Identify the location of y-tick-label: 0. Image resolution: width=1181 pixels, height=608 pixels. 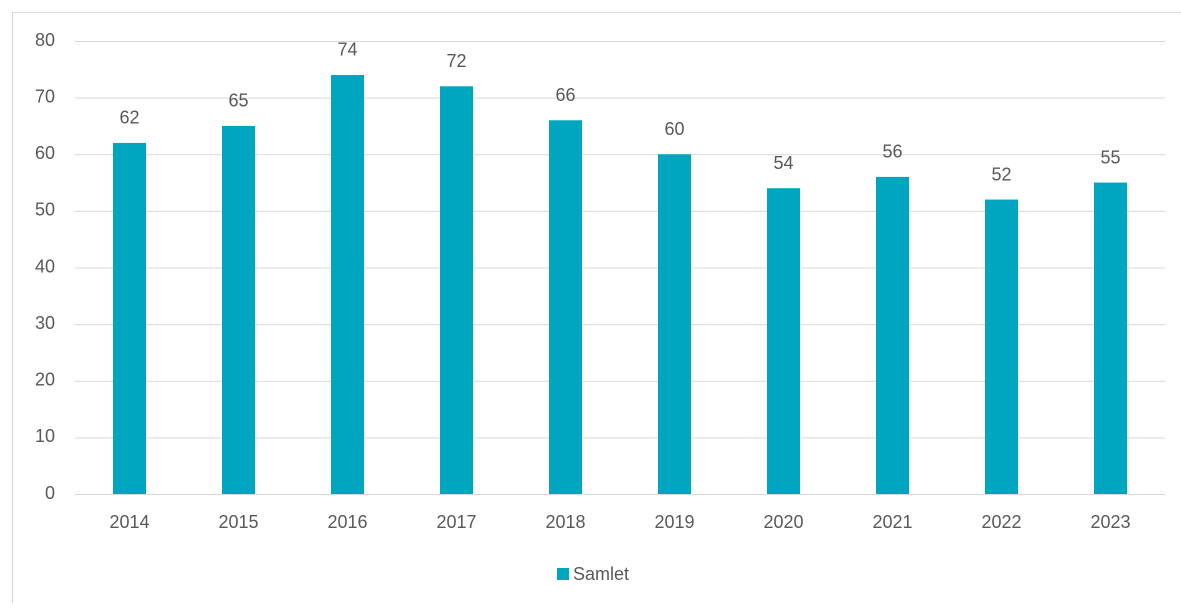
(50, 493).